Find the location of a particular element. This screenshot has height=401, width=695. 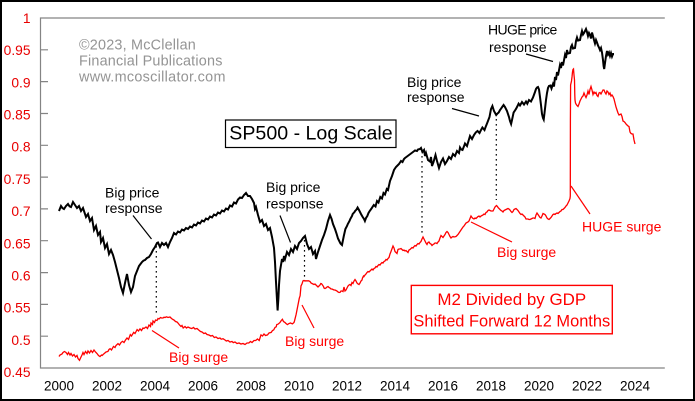

svg-text: 2006 is located at coordinates (203, 386).